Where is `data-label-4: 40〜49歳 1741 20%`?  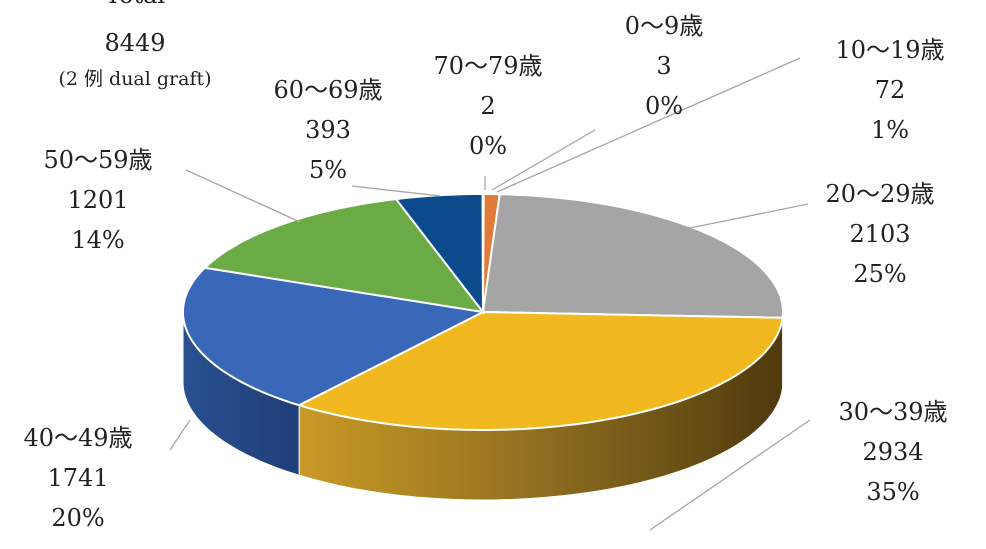
data-label-4: 40〜49歳 1741 20% is located at coordinates (79, 478).